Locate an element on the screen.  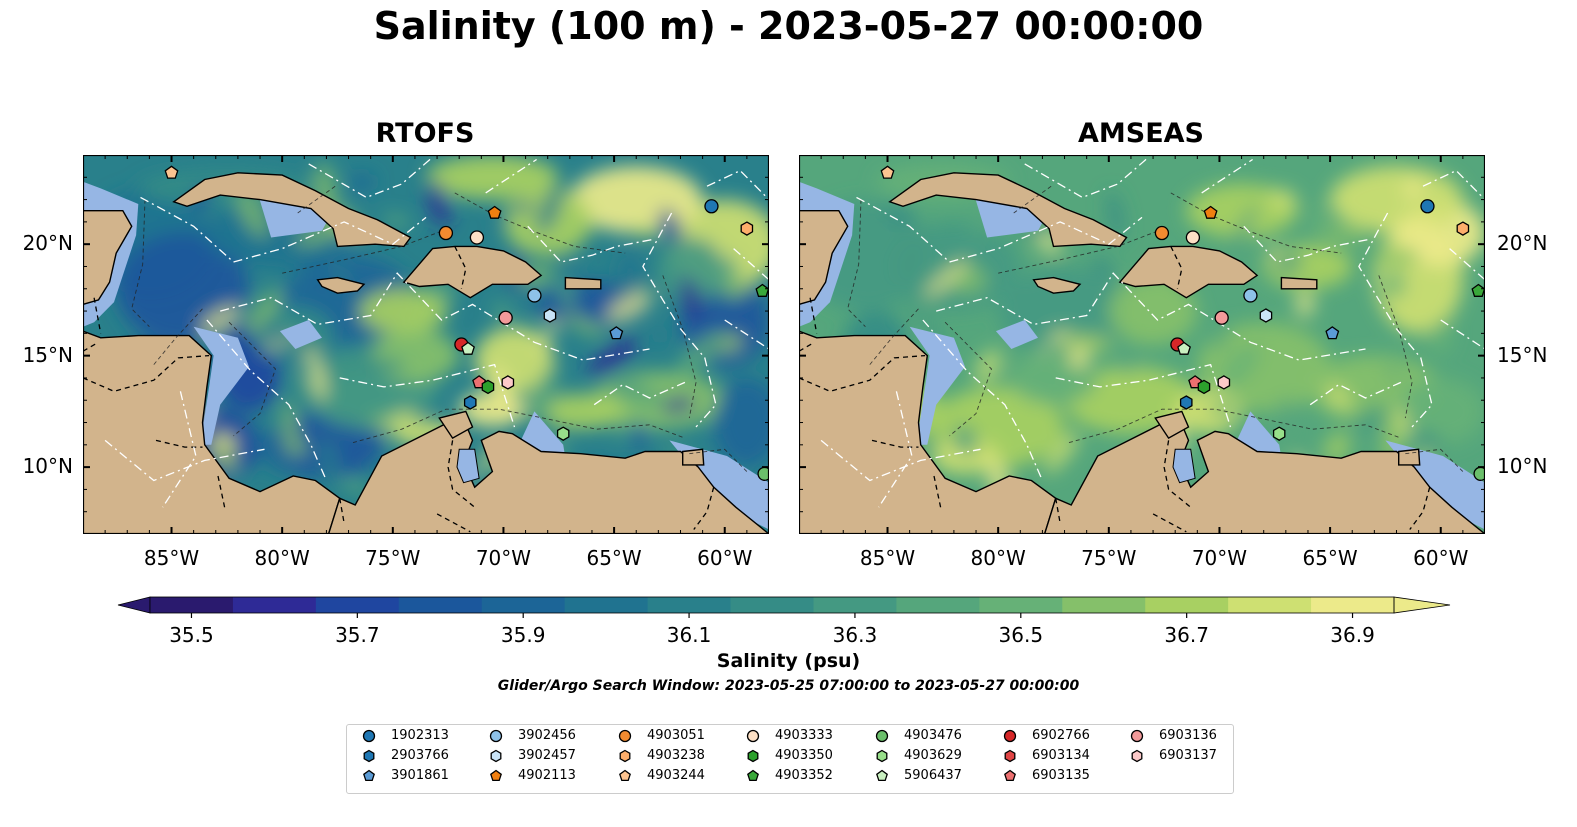
longitude-tick-label: 65°W is located at coordinates (614, 558).